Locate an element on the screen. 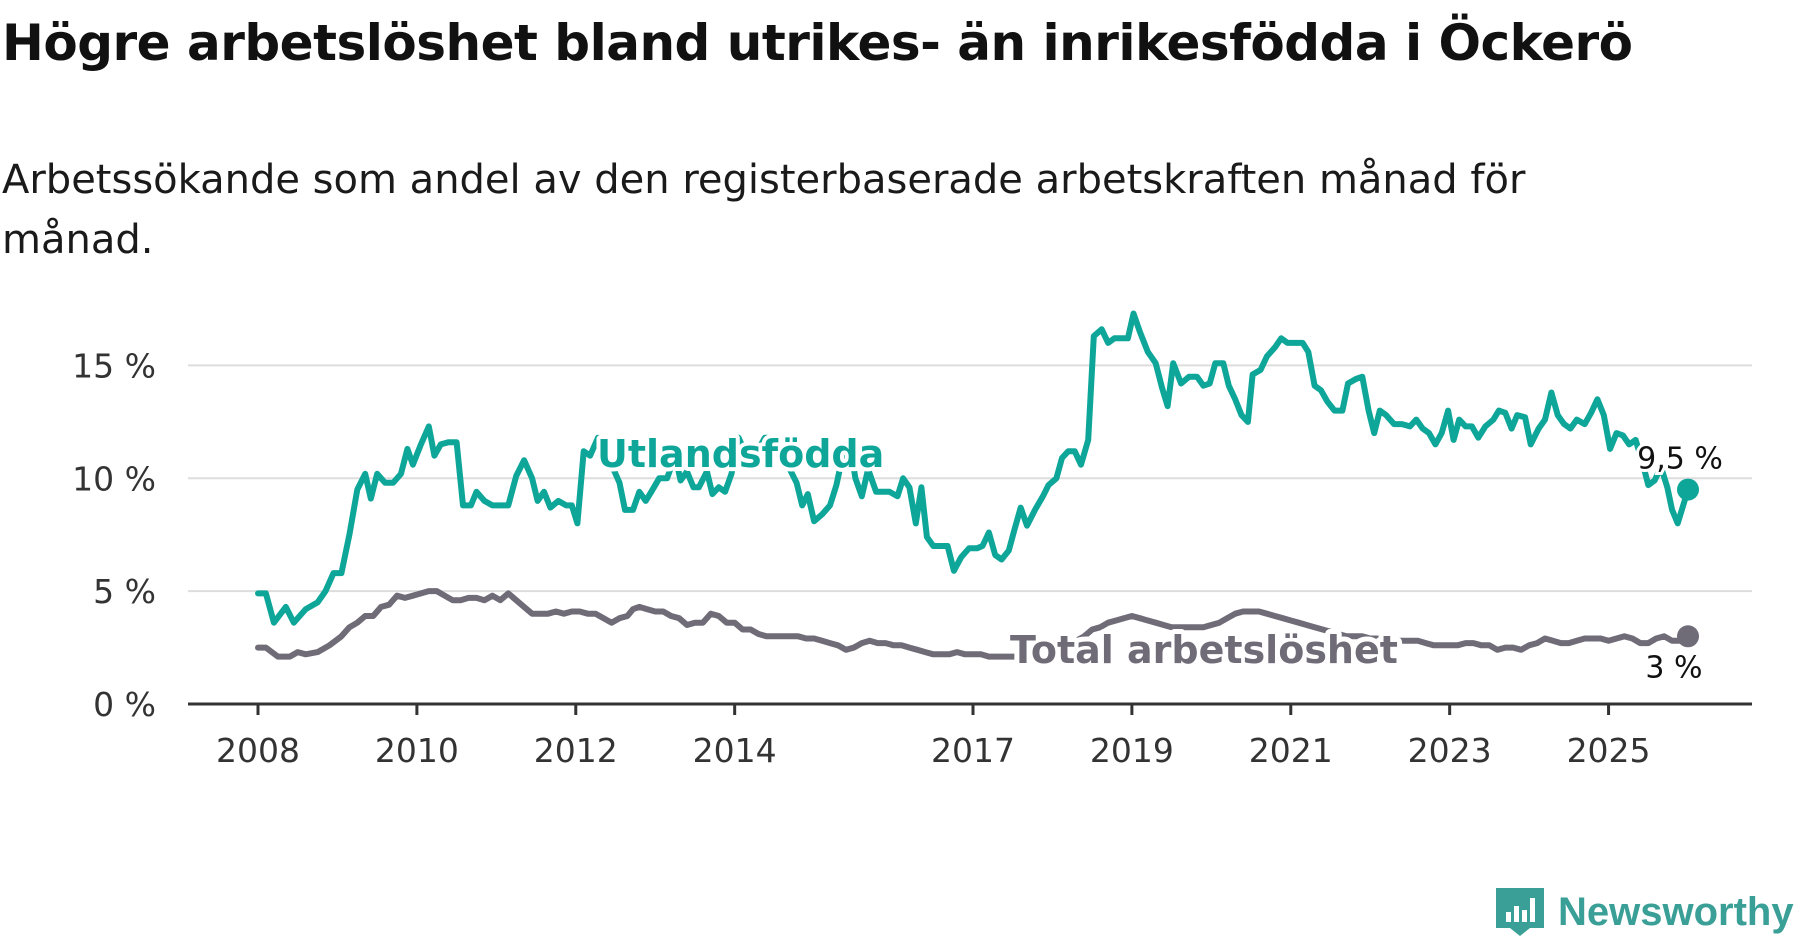 This screenshot has height=948, width=1800. brand-logo: Newsworthy is located at coordinates (1645, 912).